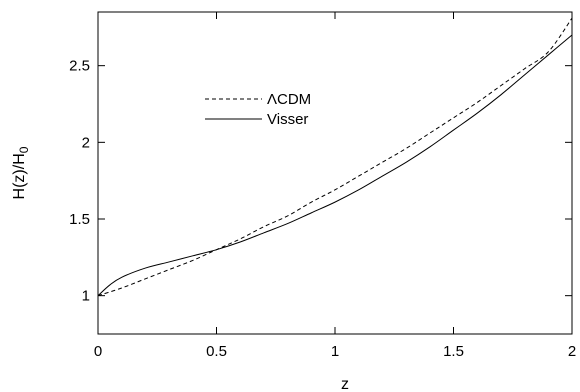 This screenshot has width=580, height=392. Describe the element at coordinates (216, 351) in the screenshot. I see `x-tick-label: 0.5` at that location.